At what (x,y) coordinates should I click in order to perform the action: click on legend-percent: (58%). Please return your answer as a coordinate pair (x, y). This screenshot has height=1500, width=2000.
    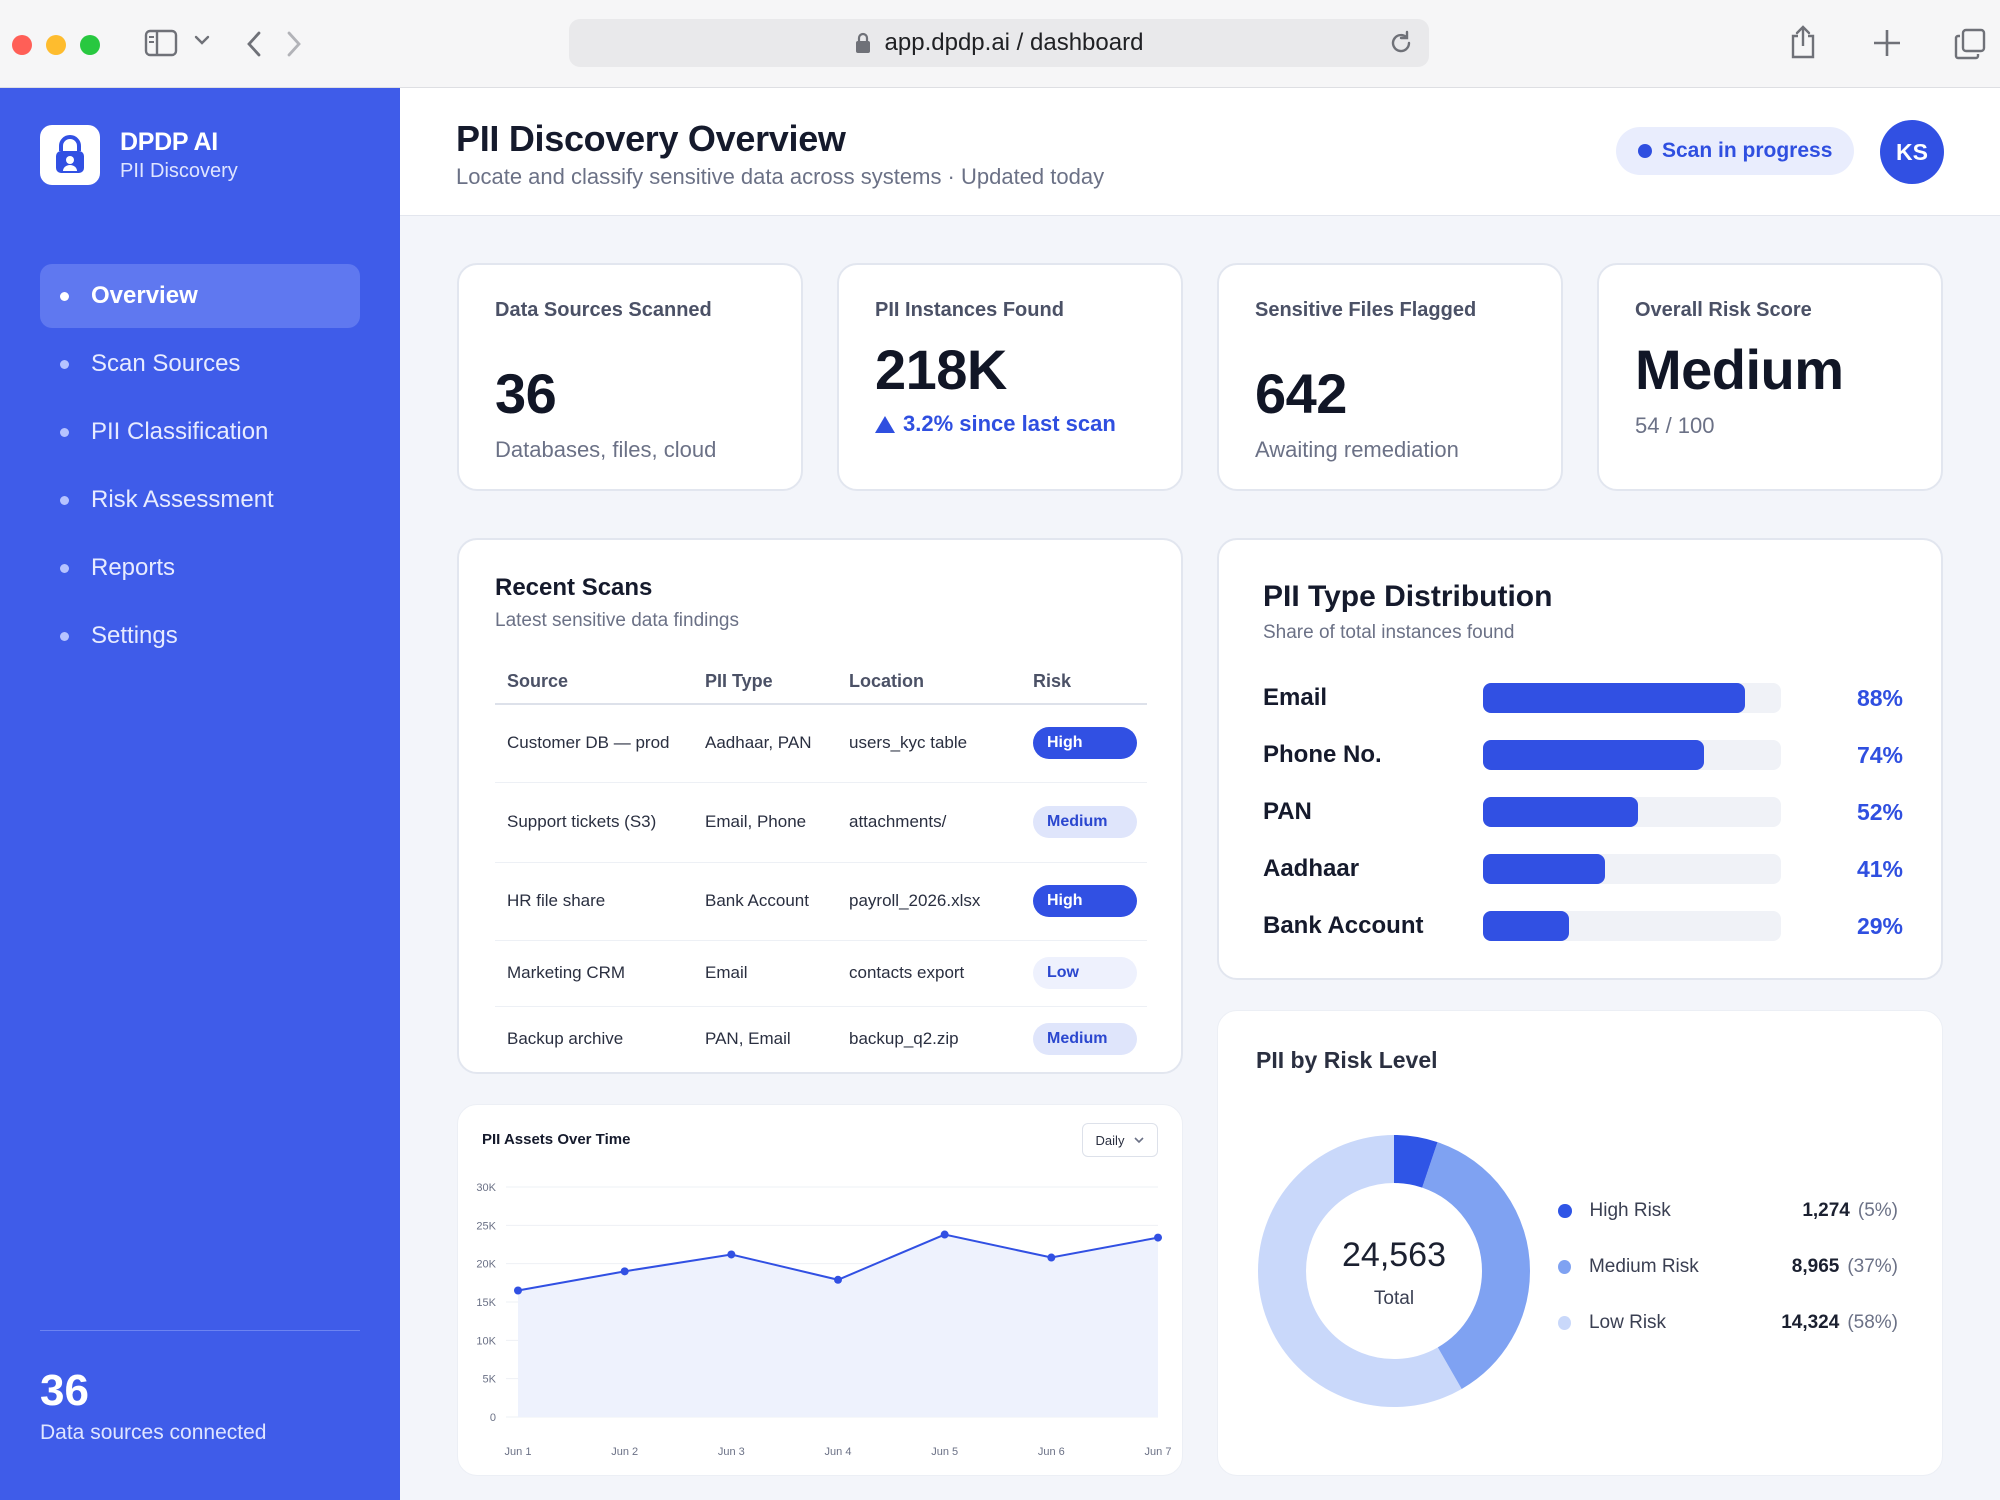
    Looking at the image, I should click on (1873, 1322).